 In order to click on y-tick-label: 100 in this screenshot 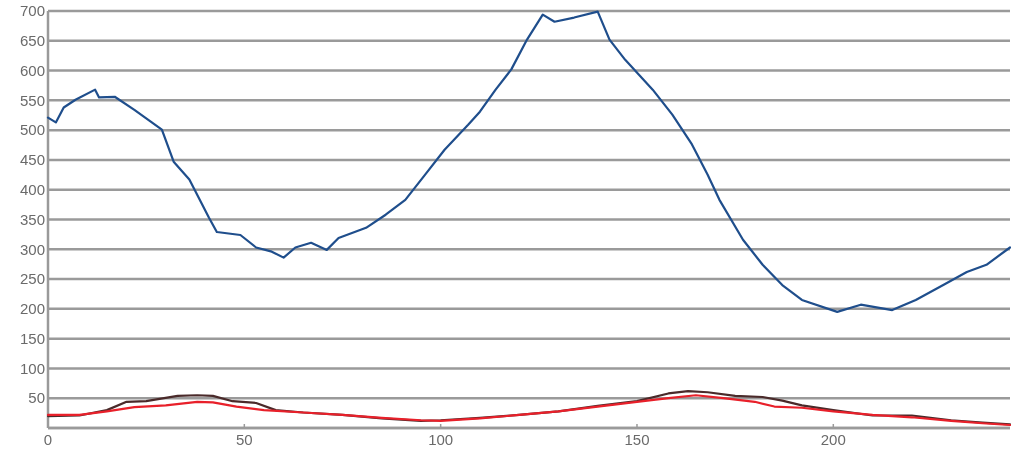, I will do `click(32, 368)`.